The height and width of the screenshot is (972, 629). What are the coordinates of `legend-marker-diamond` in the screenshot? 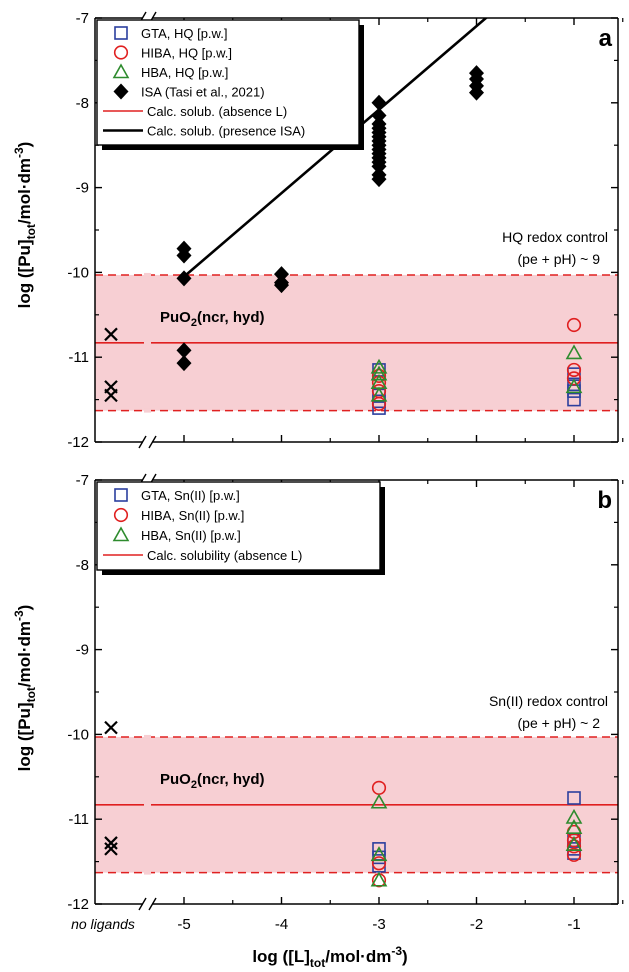 It's located at (121, 91).